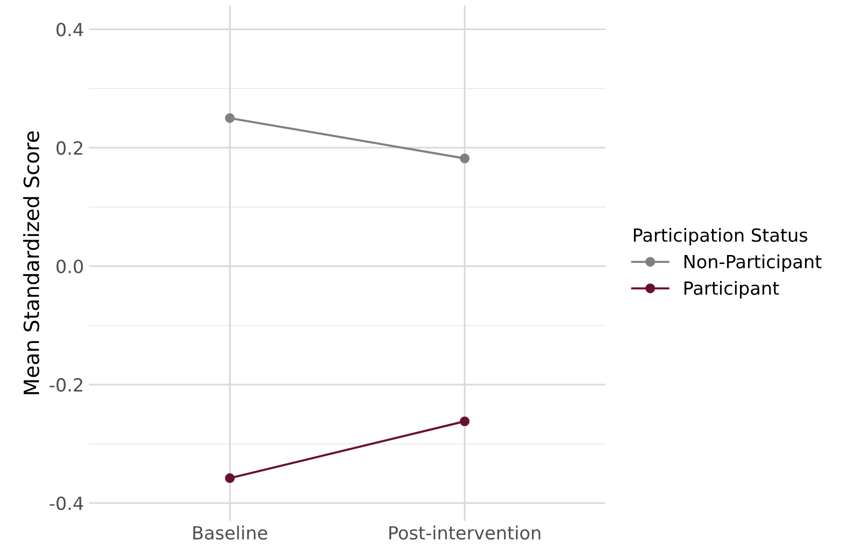 The height and width of the screenshot is (560, 847). Describe the element at coordinates (67, 503) in the screenshot. I see `y-tick-label: -0.4` at that location.